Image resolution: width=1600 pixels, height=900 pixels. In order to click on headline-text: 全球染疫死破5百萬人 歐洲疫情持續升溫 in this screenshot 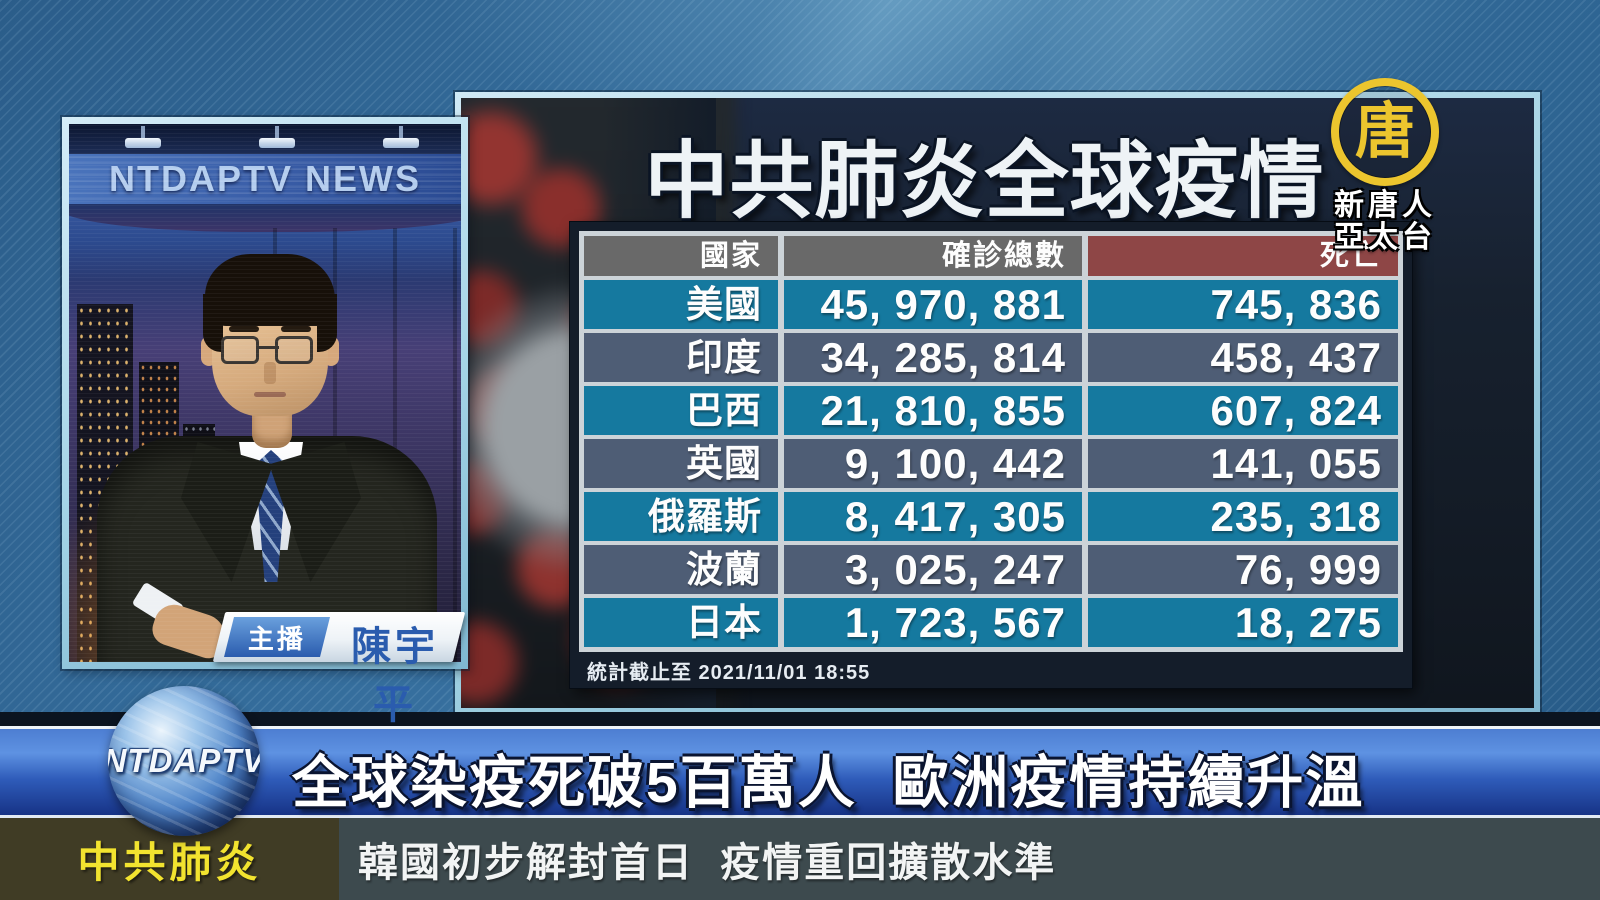, I will do `click(828, 783)`.